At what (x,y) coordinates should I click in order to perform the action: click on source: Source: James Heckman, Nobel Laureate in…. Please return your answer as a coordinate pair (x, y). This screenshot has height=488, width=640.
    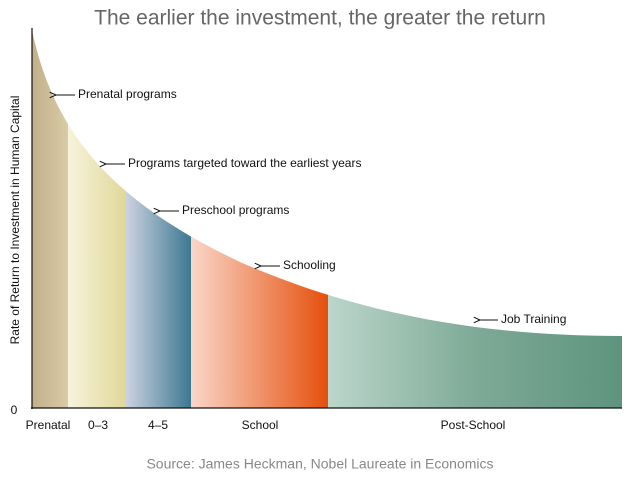
    Looking at the image, I should click on (319, 464).